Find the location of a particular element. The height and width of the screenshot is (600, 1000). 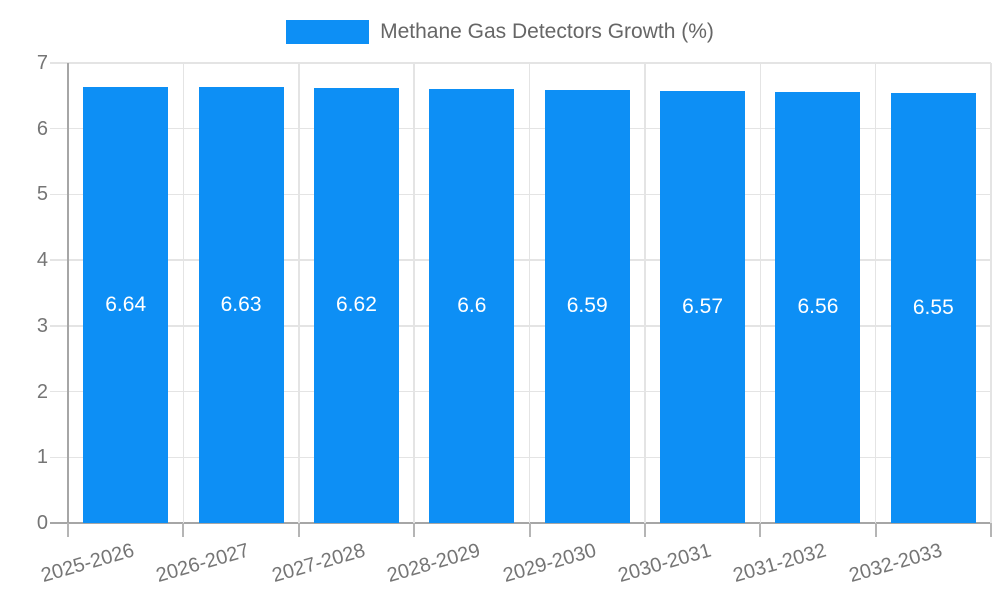

bar-2031-2032 is located at coordinates (818, 307).